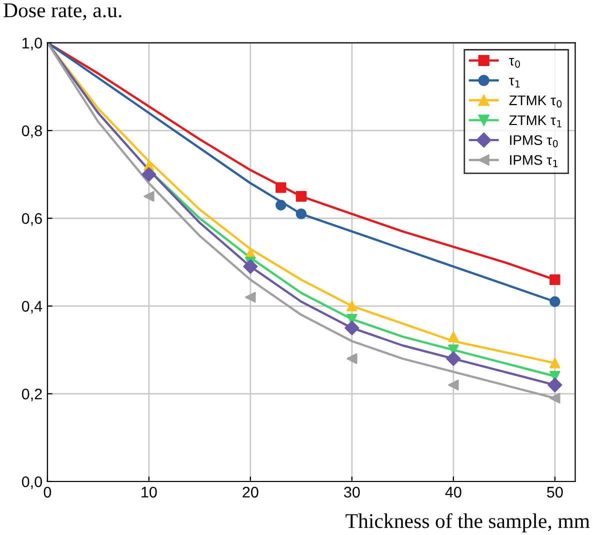 This screenshot has width=593, height=535. What do you see at coordinates (32, 395) in the screenshot?
I see `y-tick-label: 0,2` at bounding box center [32, 395].